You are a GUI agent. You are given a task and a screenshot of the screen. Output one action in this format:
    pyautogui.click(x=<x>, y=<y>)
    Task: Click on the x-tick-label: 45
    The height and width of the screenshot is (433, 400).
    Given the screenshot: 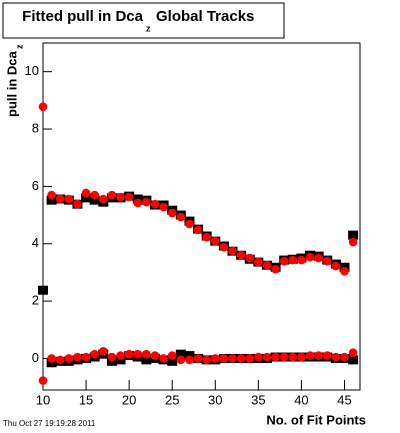 What is the action you would take?
    pyautogui.click(x=344, y=399)
    